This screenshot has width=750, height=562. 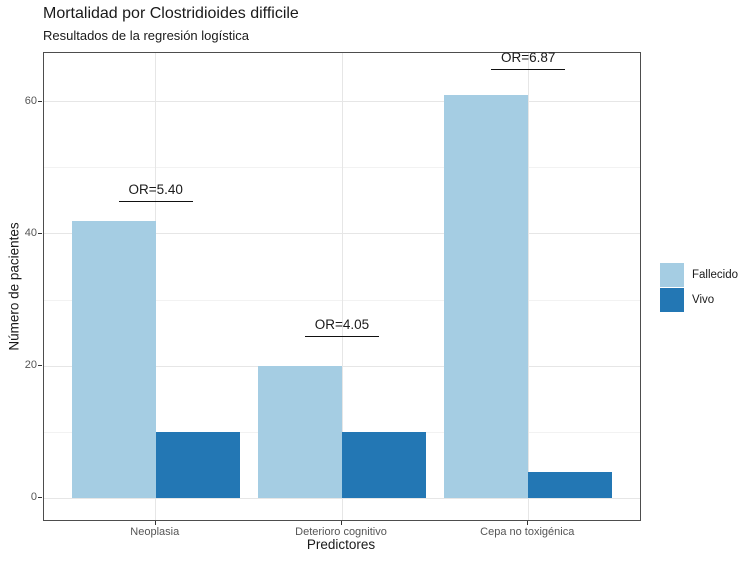 What do you see at coordinates (703, 300) in the screenshot?
I see `legend-label: Vivo` at bounding box center [703, 300].